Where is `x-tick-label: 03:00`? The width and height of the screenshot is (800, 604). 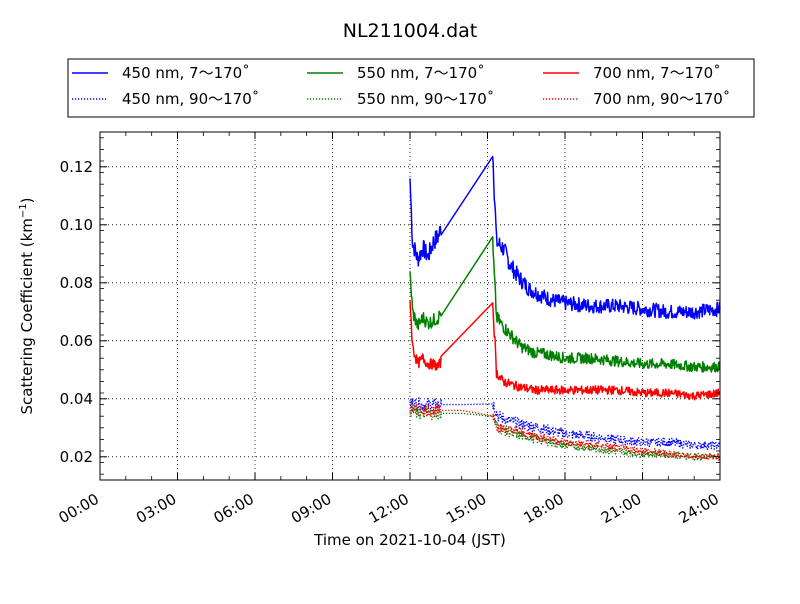
x-tick-label: 03:00 is located at coordinates (156, 508).